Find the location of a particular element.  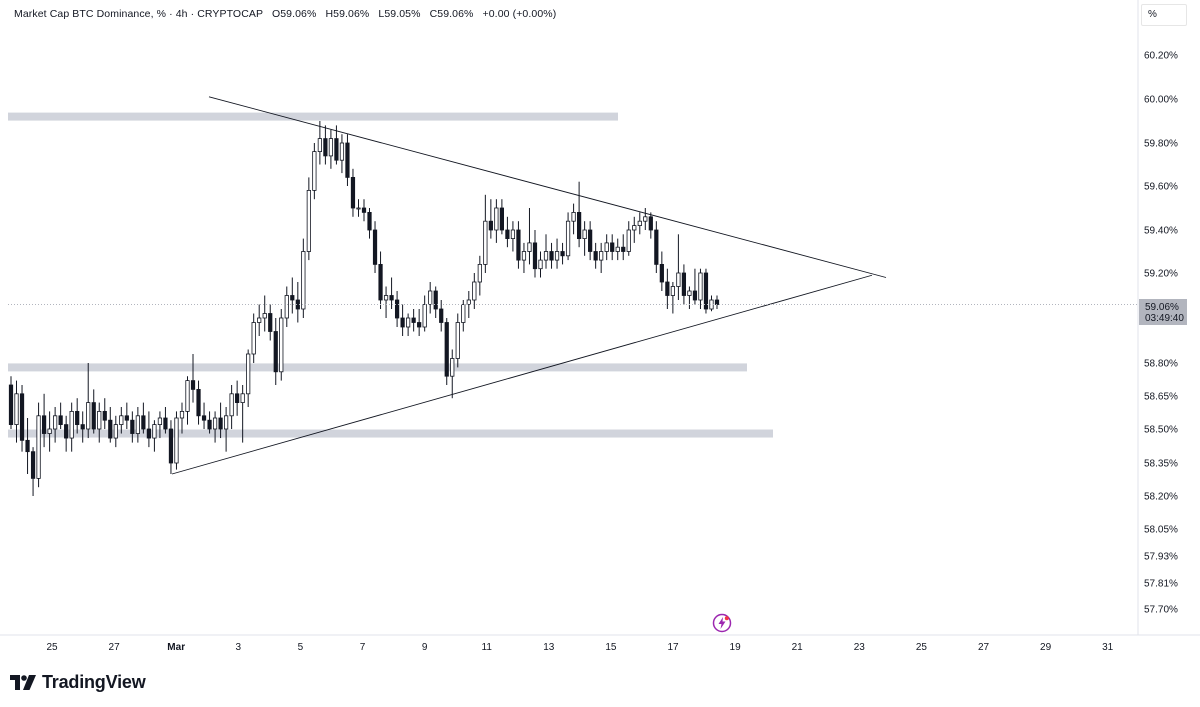

time-tick-label: 23 is located at coordinates (860, 647).